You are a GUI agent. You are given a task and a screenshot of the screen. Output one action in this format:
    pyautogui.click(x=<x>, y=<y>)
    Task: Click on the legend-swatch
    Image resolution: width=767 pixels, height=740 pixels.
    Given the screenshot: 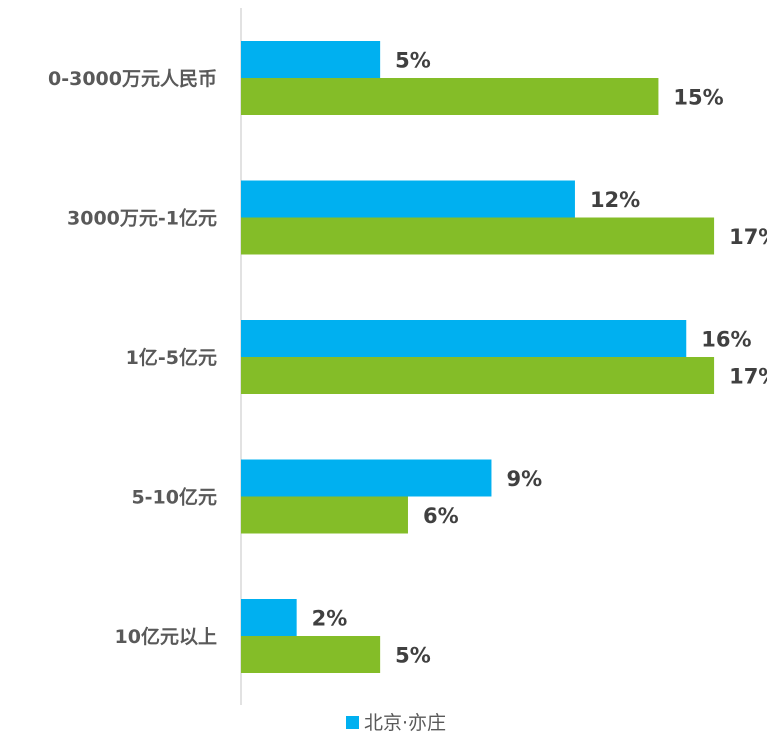 What is the action you would take?
    pyautogui.click(x=352, y=722)
    